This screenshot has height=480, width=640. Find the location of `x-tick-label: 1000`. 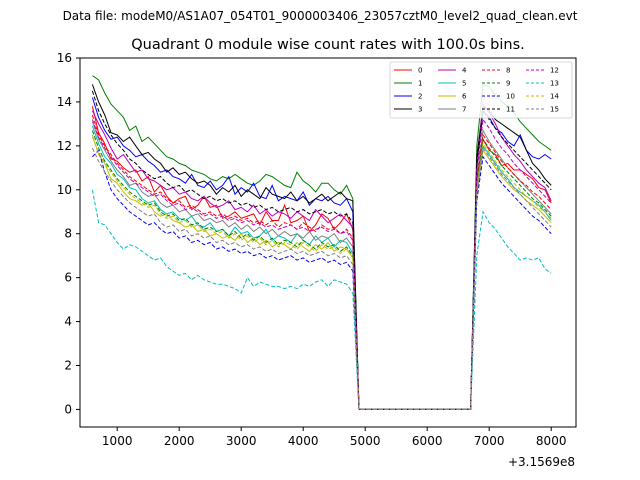

x-tick-label: 1000 is located at coordinates (117, 441).